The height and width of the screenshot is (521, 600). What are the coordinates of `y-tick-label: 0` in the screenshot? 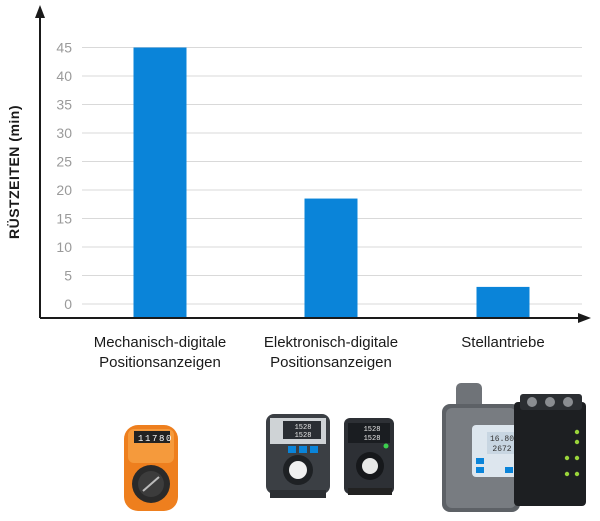 It's located at (68, 304).